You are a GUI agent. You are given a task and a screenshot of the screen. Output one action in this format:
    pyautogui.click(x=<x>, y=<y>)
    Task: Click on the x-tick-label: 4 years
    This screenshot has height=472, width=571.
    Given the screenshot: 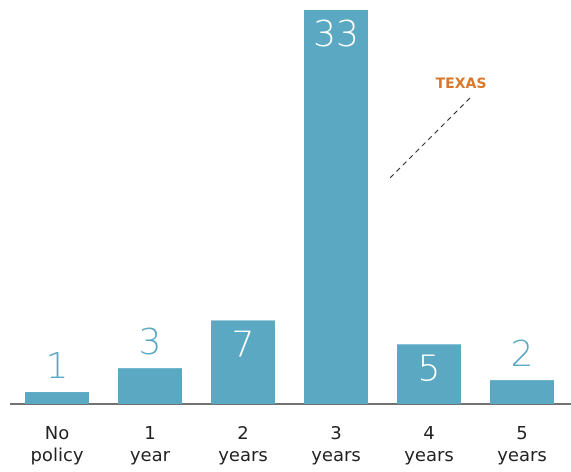 What is the action you would take?
    pyautogui.click(x=429, y=444)
    